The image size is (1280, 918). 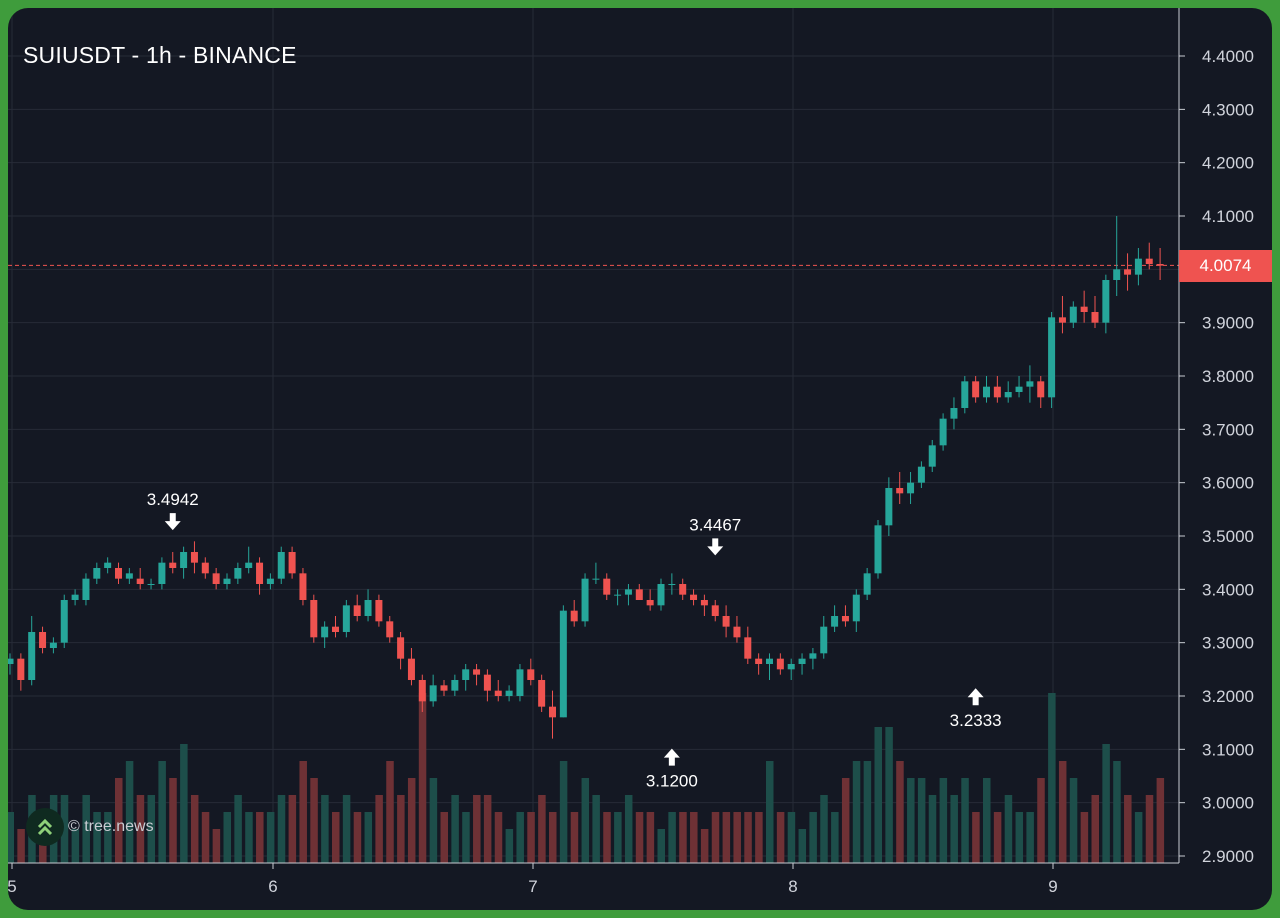 I want to click on annotation-label: 3.4942, so click(x=173, y=499).